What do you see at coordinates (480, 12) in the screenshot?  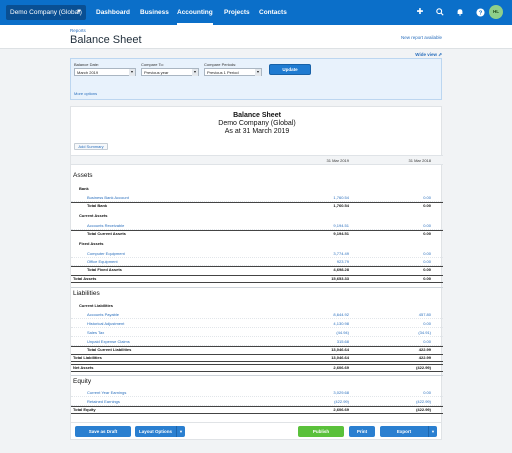 I see `help-icon: ?` at bounding box center [480, 12].